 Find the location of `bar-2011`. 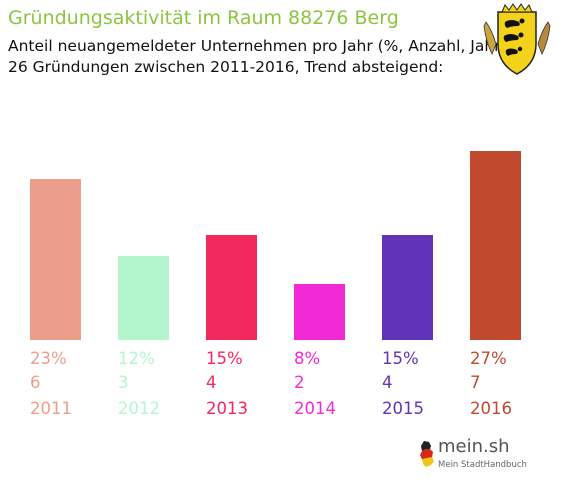

bar-2011 is located at coordinates (55, 259).